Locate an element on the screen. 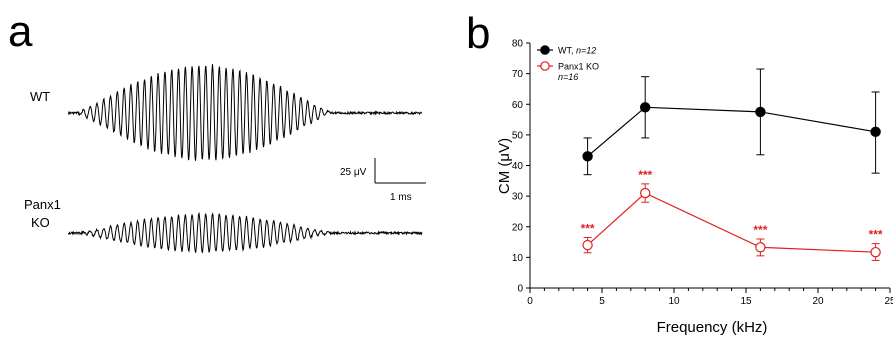 This screenshot has height=338, width=893. wt-trace-label: WT is located at coordinates (40, 96).